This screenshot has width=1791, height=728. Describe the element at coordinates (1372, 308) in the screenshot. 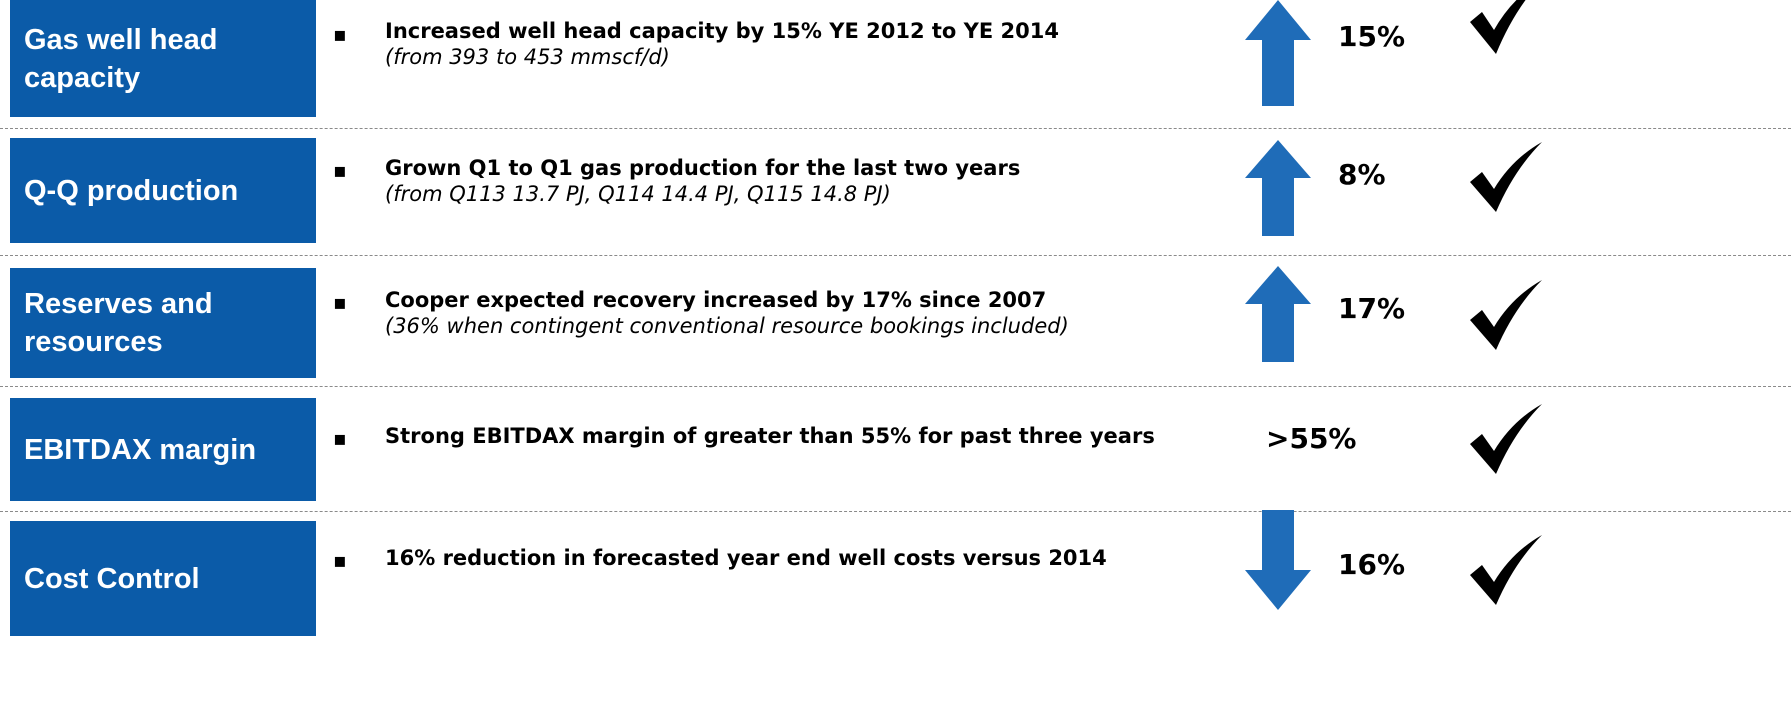

I see `row-value: 17%` at that location.